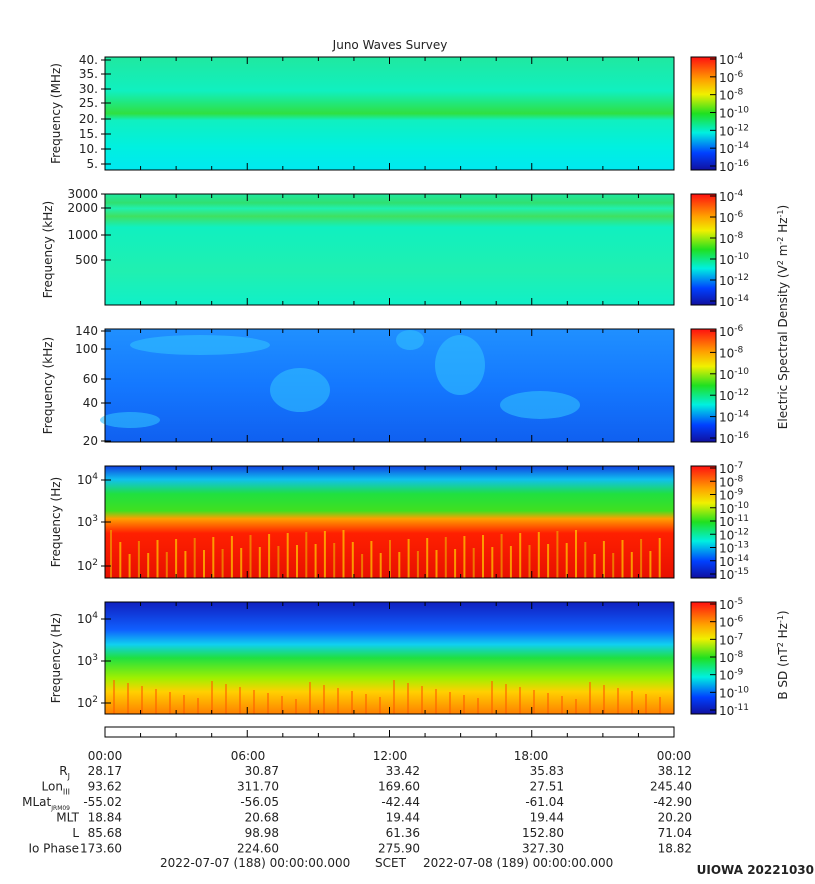  What do you see at coordinates (105, 787) in the screenshot?
I see `ephemeris-value: 93.62` at bounding box center [105, 787].